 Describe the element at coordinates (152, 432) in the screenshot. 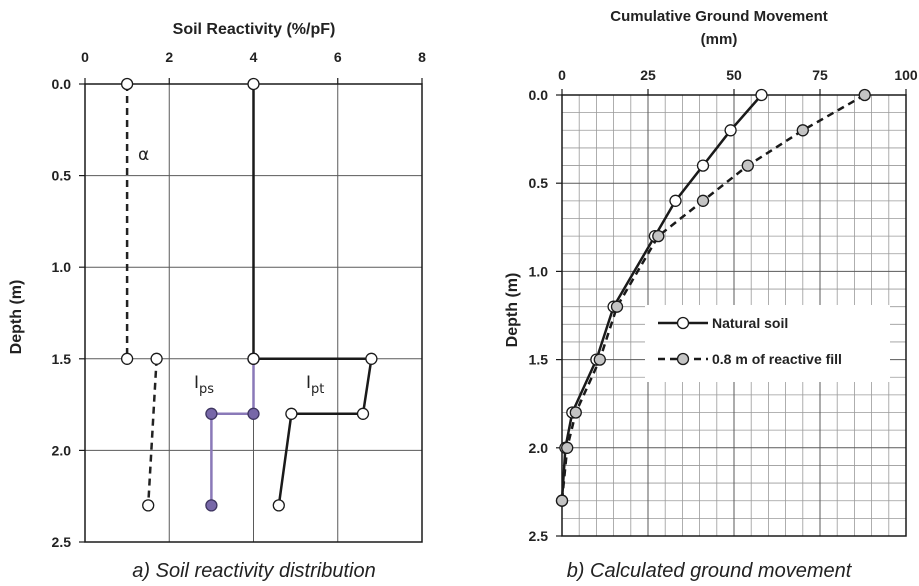

I see `chart-a-series-alpha-lower-line` at that location.